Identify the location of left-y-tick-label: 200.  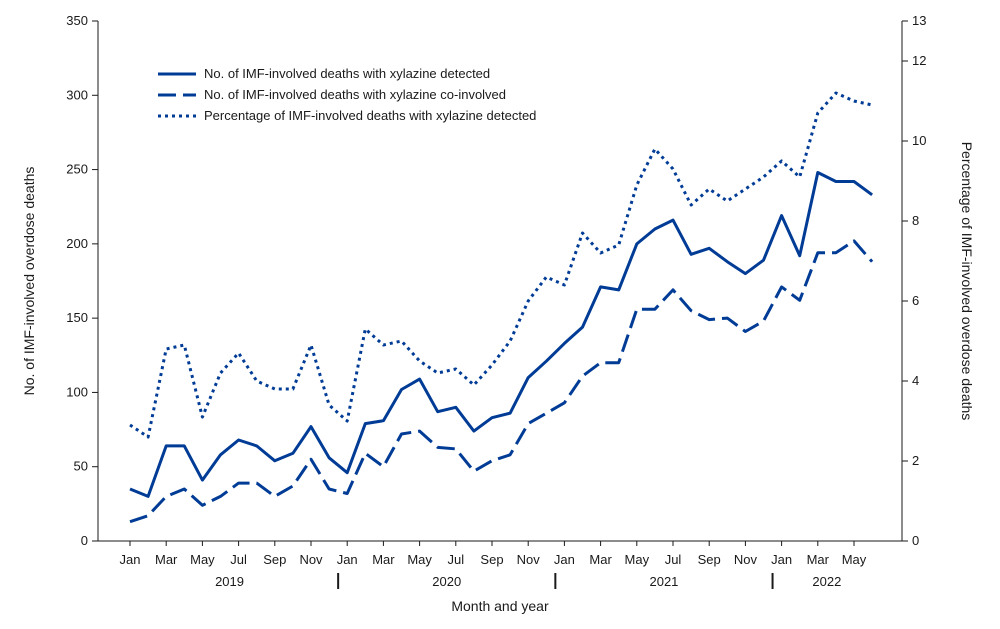
(77, 243).